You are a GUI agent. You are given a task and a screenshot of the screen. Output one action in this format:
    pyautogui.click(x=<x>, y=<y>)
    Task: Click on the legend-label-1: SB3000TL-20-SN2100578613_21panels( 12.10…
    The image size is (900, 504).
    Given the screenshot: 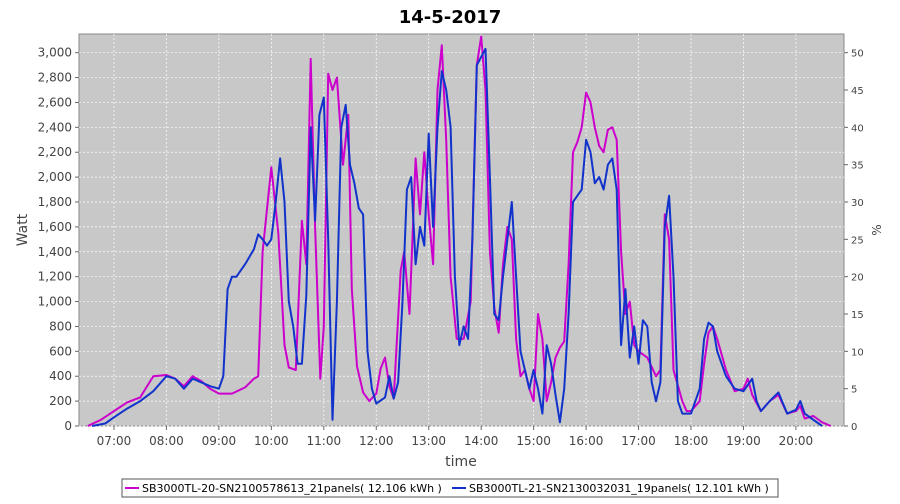 What is the action you would take?
    pyautogui.click(x=292, y=488)
    